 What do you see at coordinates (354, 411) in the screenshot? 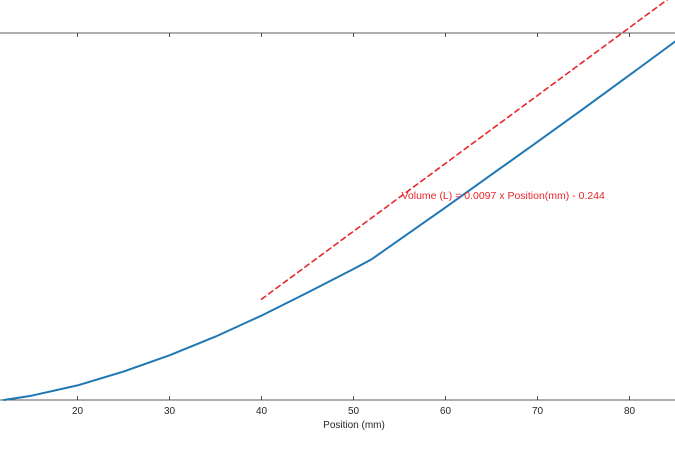
I see `x-tick-label: 50` at bounding box center [354, 411].